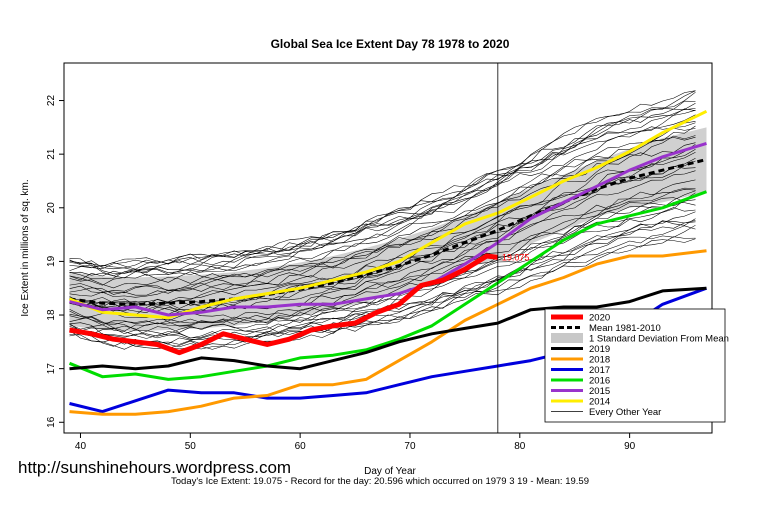  Describe the element at coordinates (51, 315) in the screenshot. I see `y-tick-label: 18` at that location.